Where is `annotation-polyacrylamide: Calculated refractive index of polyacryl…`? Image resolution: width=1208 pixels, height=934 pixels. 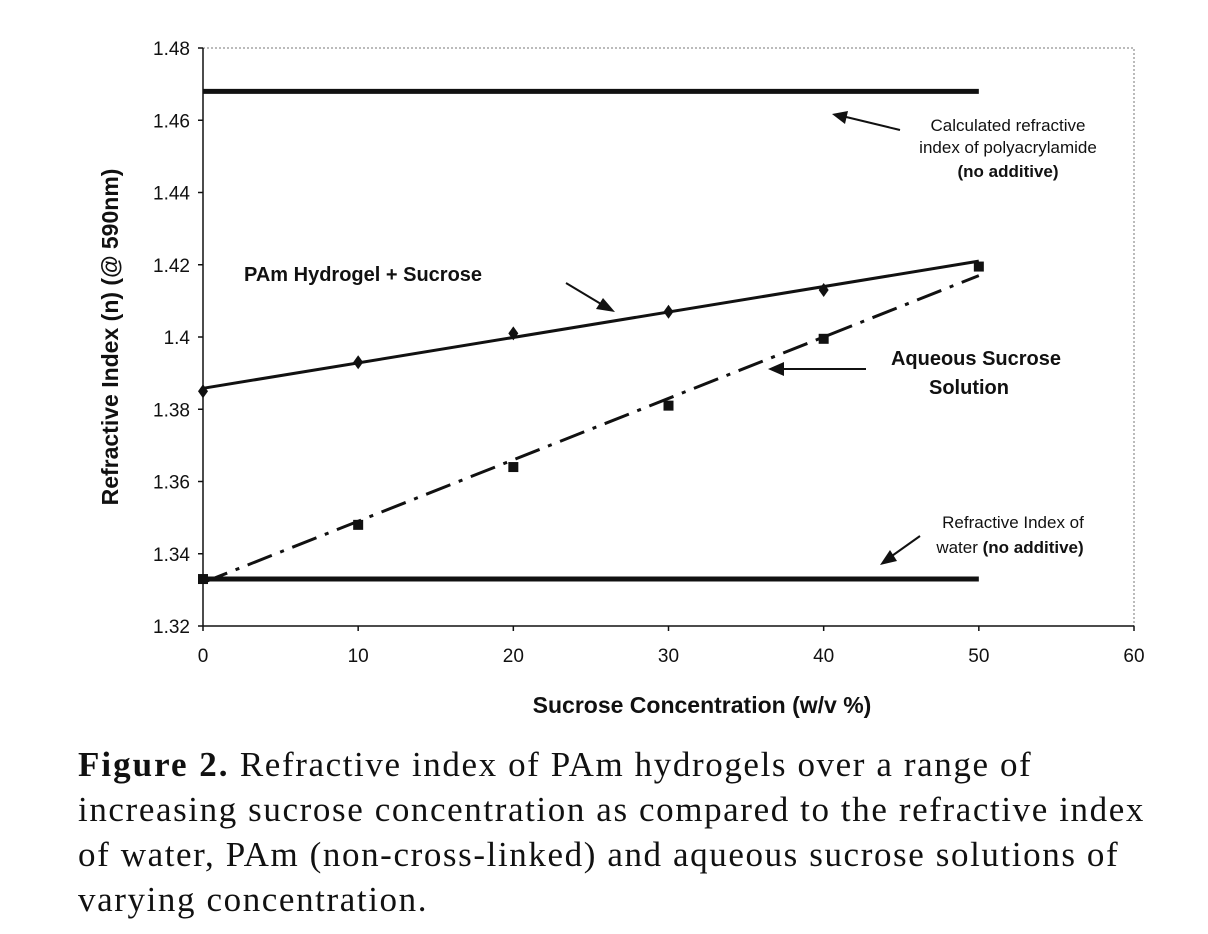
annotation-polyacrylamide: Calculated refractive index of polyacryl… is located at coordinates (964, 146).